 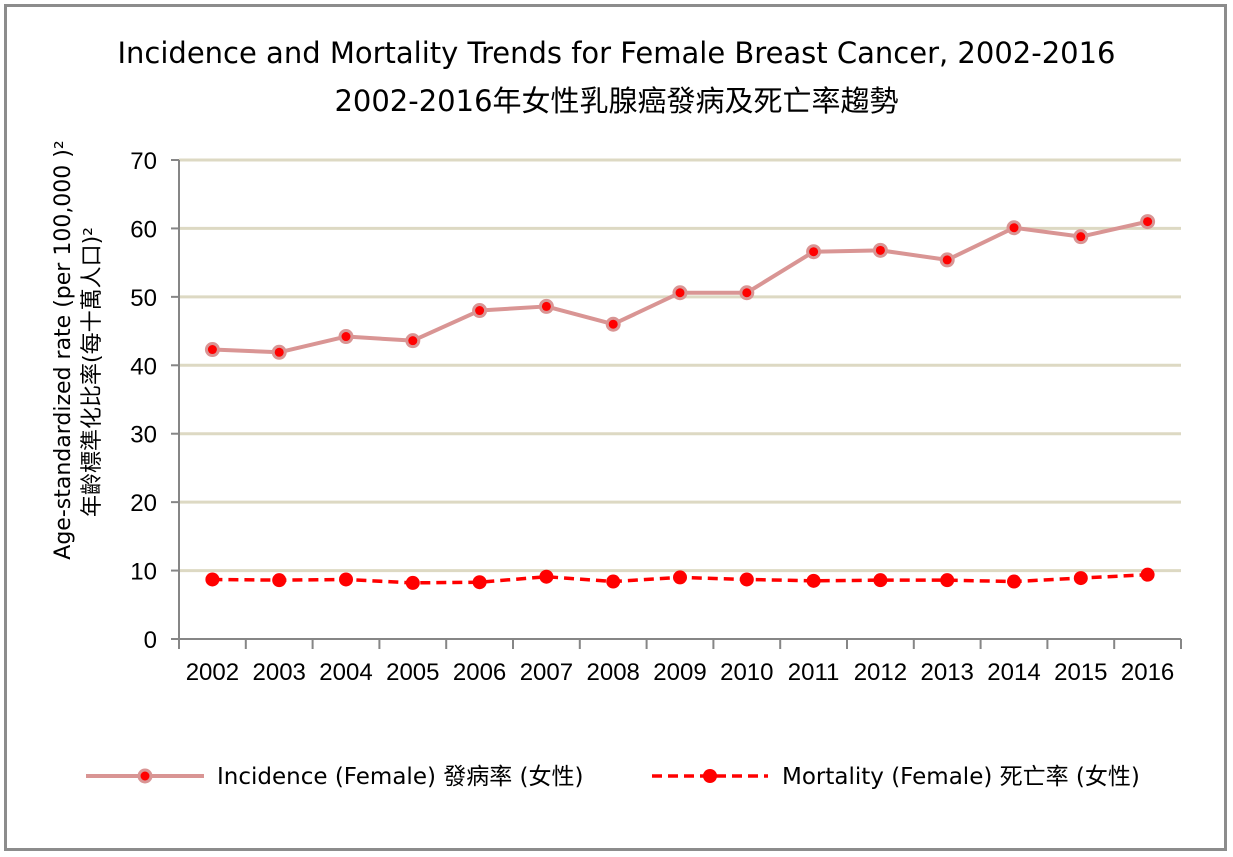 What do you see at coordinates (143, 366) in the screenshot?
I see `y-tick-label: 40` at bounding box center [143, 366].